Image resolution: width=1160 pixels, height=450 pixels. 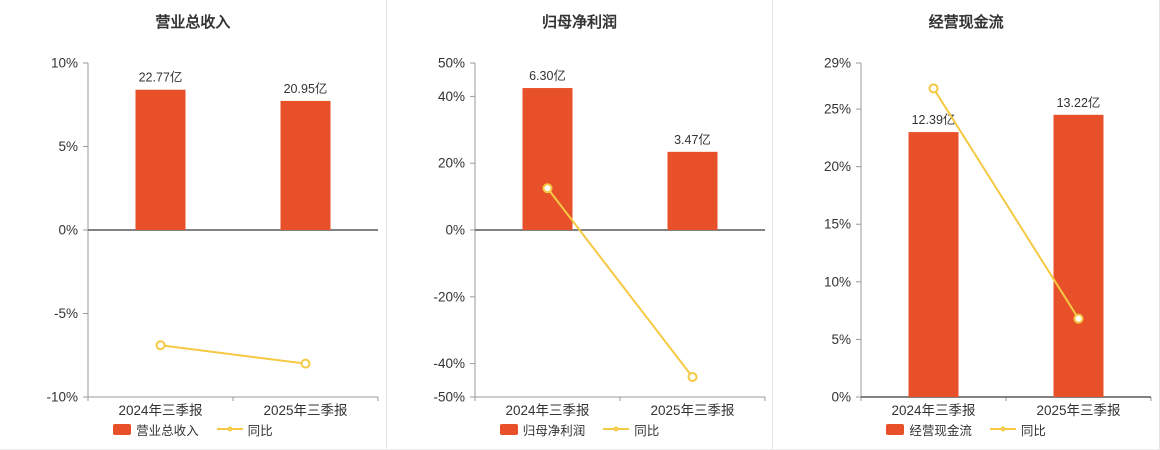 I want to click on legend-cashflow: 经营现金流 同比, so click(x=966, y=429).